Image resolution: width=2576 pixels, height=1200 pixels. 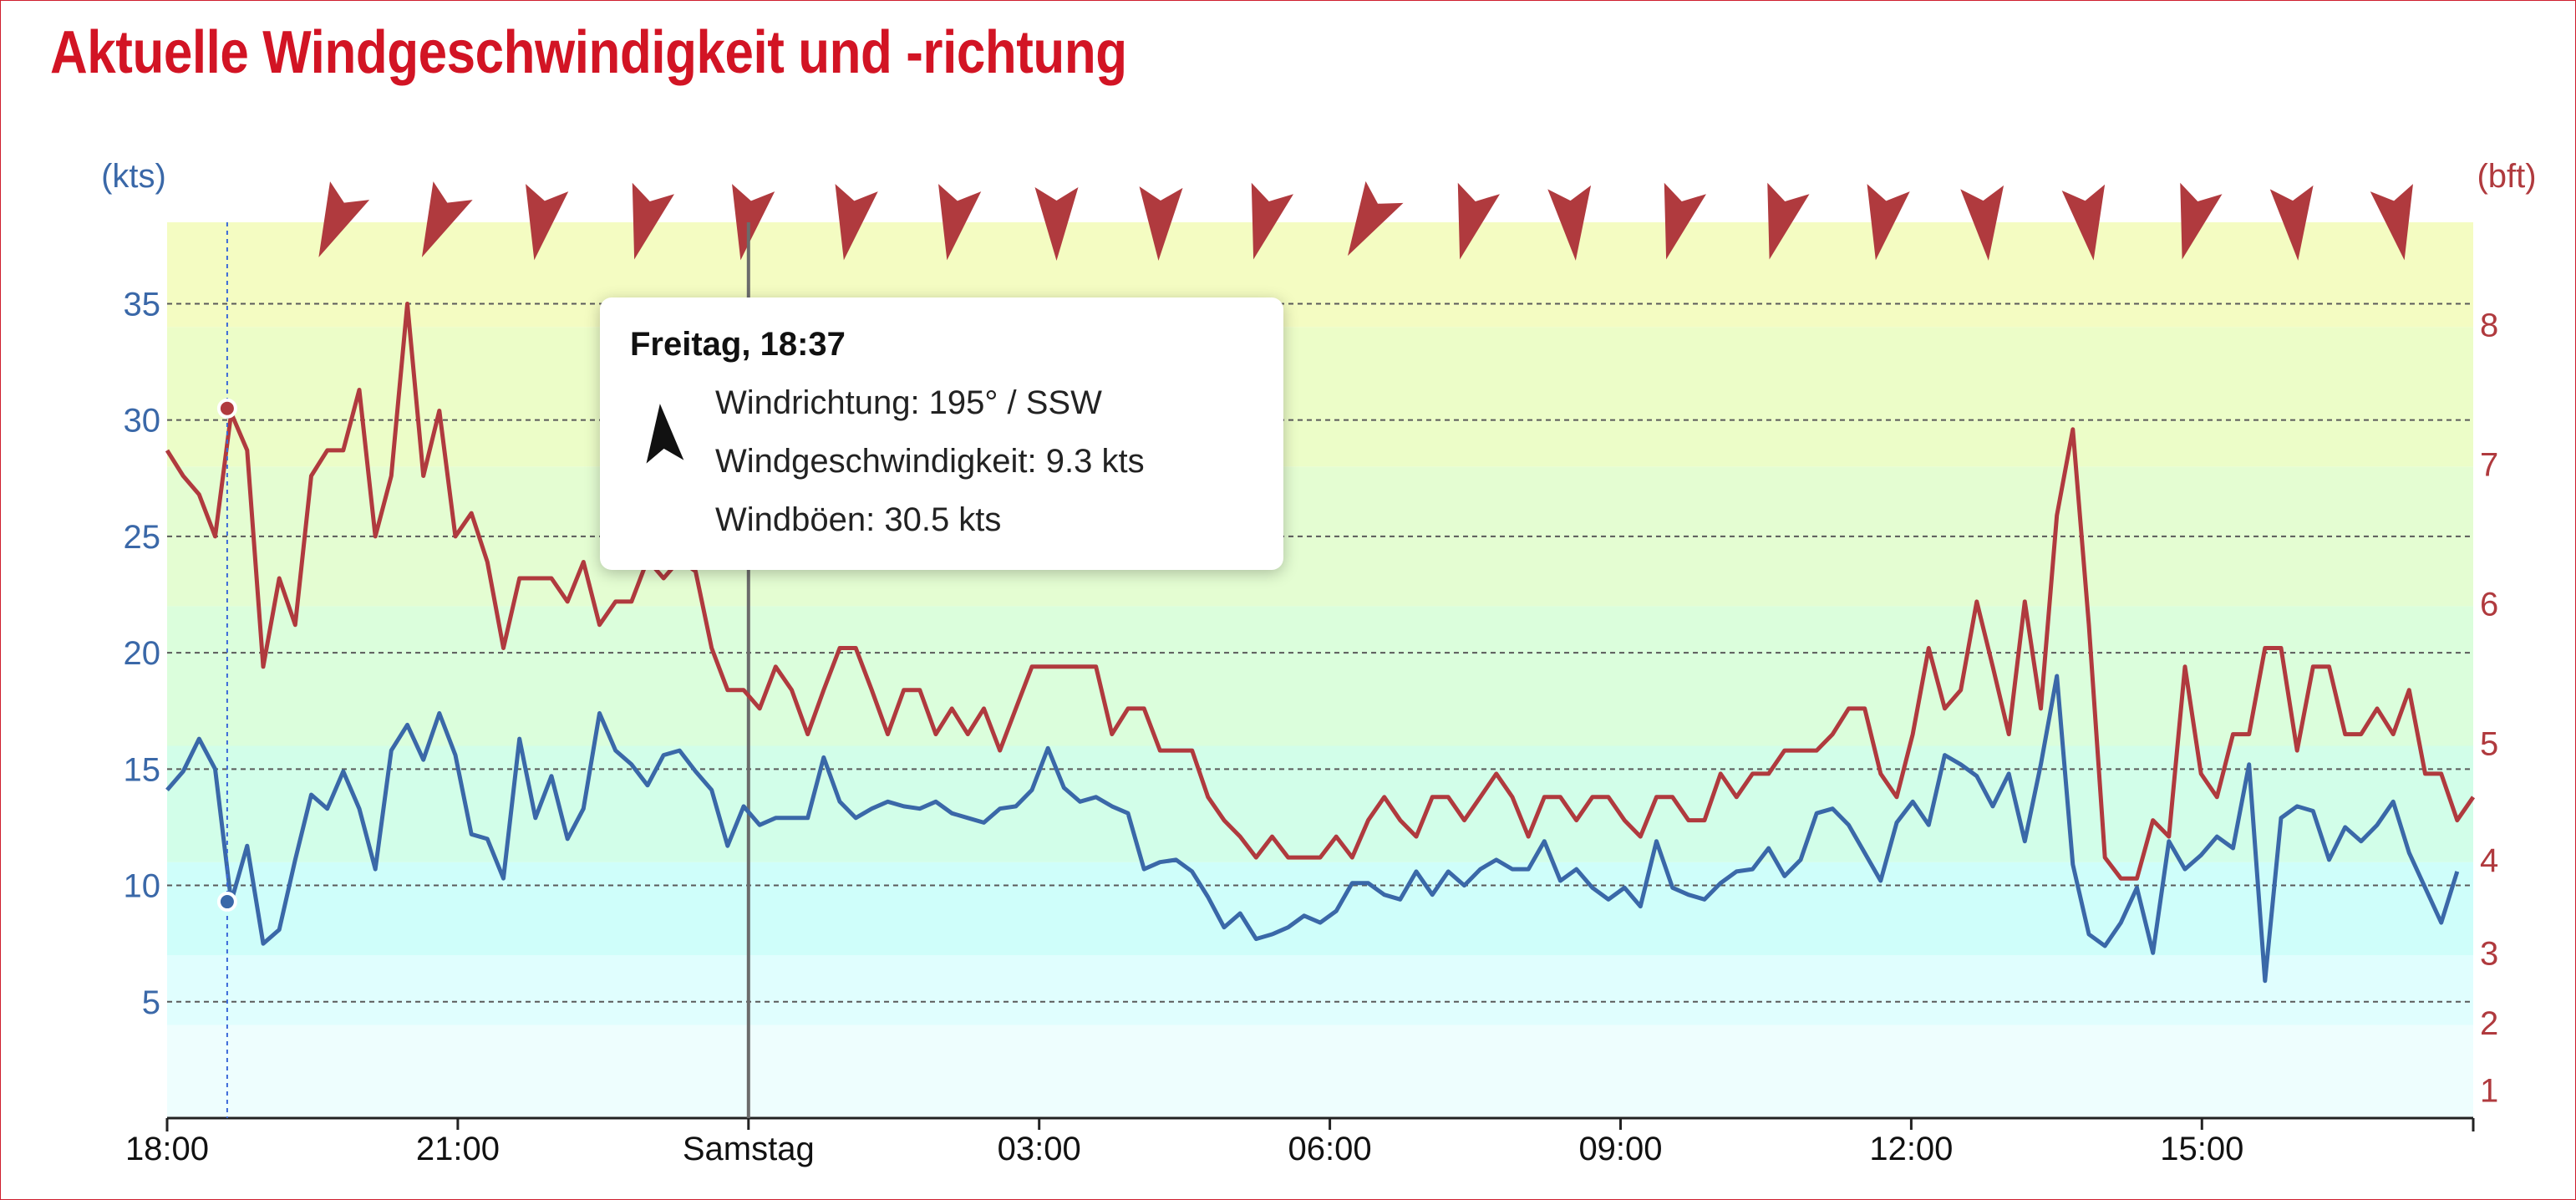 What do you see at coordinates (2489, 1092) in the screenshot?
I see `y-tick-right: 1` at bounding box center [2489, 1092].